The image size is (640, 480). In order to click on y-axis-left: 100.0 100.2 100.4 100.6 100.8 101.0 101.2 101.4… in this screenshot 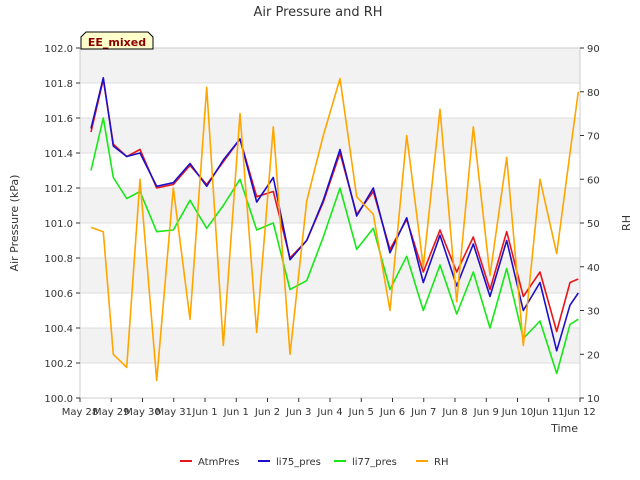, I will do `click(62, 224)`.